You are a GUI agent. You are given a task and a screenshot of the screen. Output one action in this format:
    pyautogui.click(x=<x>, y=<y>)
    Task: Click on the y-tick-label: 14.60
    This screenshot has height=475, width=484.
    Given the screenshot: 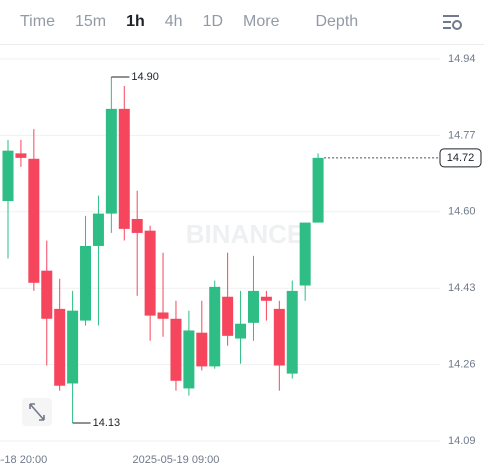 What is the action you would take?
    pyautogui.click(x=462, y=212)
    